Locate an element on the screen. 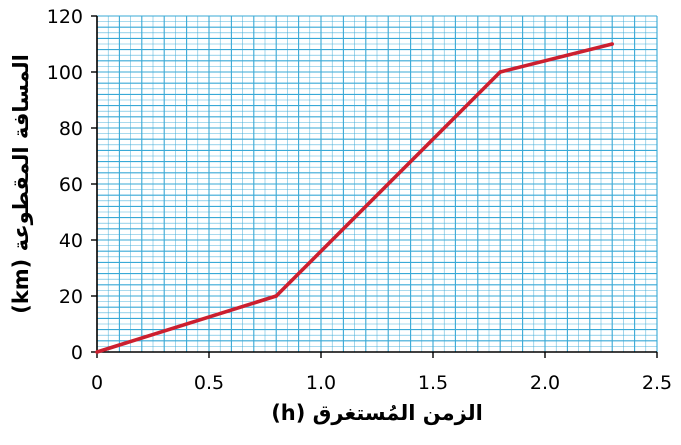 The height and width of the screenshot is (445, 681). x-tick-label: 1.0 is located at coordinates (321, 383).